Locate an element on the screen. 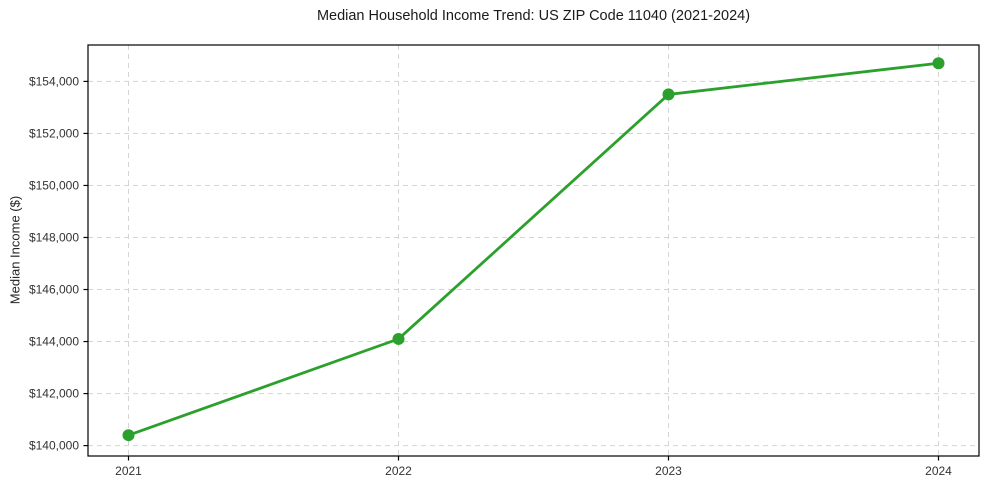  x-tick-label: 2023 is located at coordinates (668, 471).